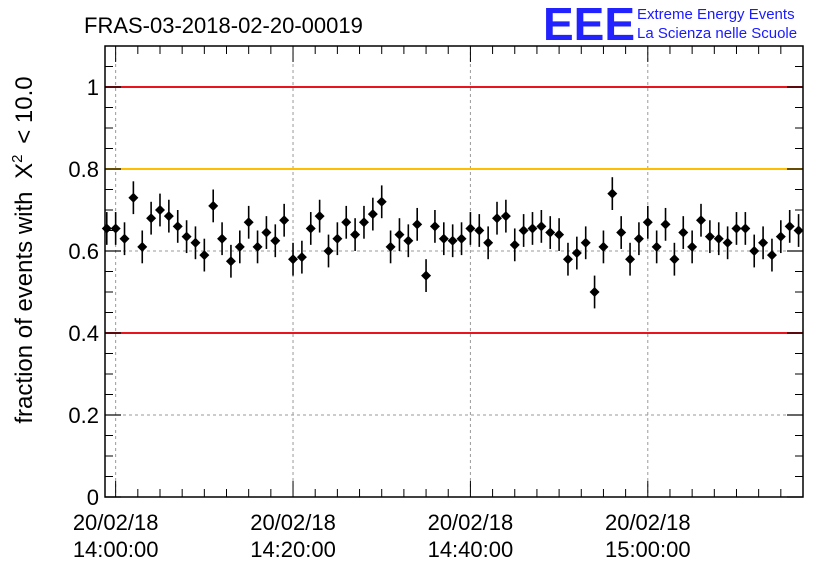 This screenshot has width=836, height=572. What do you see at coordinates (116, 549) in the screenshot?
I see `x-tick-label-time: 14:00:00` at bounding box center [116, 549].